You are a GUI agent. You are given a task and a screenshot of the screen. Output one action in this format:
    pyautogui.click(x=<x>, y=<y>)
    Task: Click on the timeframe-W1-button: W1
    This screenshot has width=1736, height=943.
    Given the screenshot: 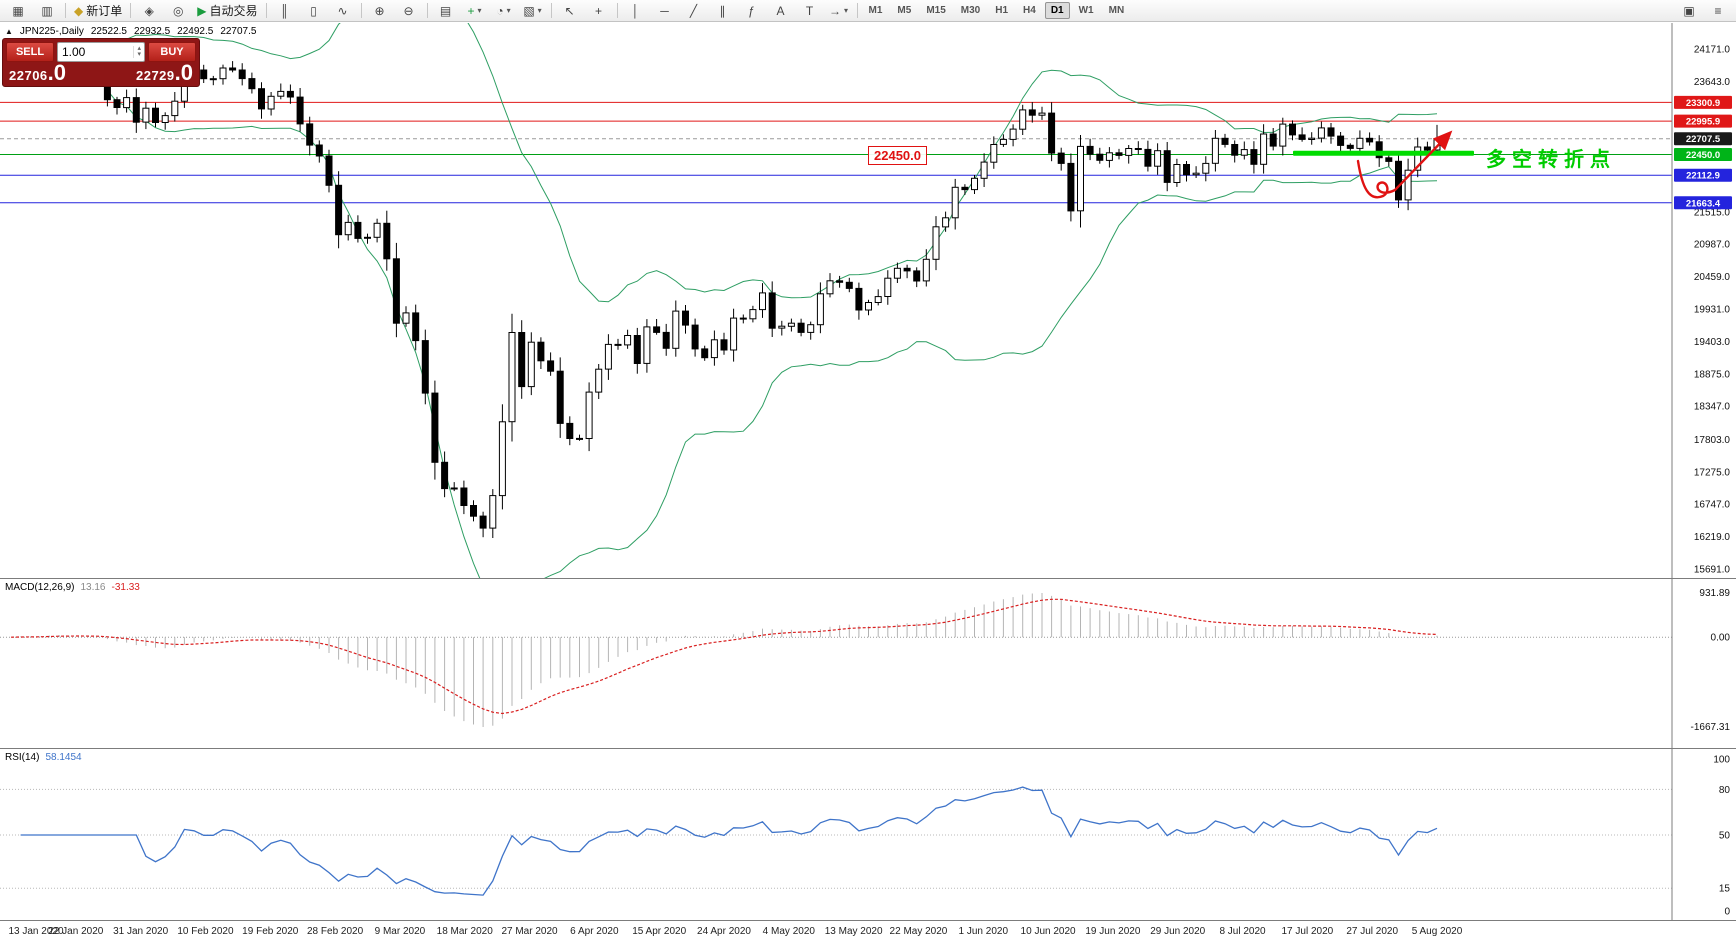 What is the action you would take?
    pyautogui.click(x=1086, y=10)
    